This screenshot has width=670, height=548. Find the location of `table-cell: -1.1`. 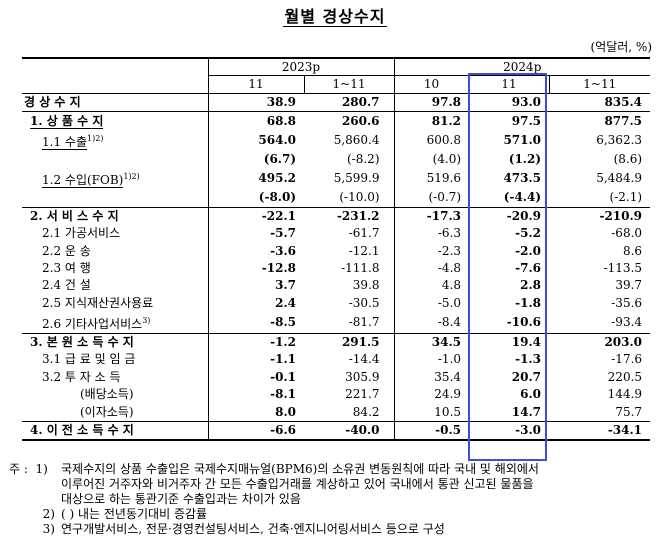

table-cell: -1.1 is located at coordinates (255, 360).